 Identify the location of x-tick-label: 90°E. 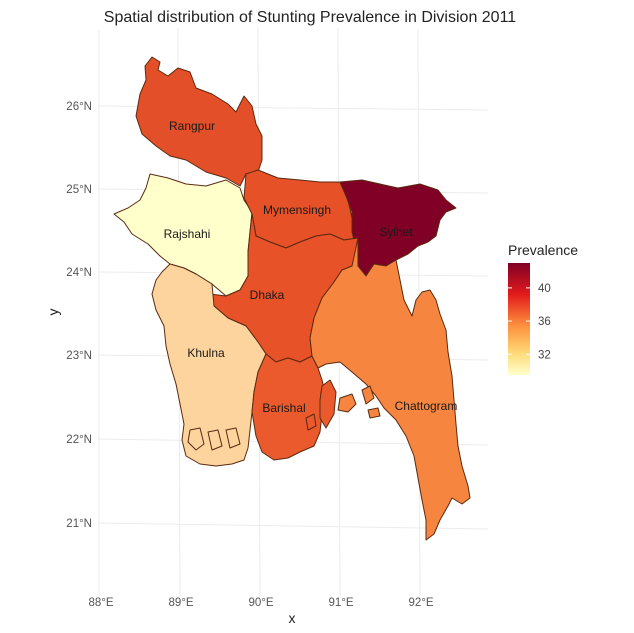
(260, 603).